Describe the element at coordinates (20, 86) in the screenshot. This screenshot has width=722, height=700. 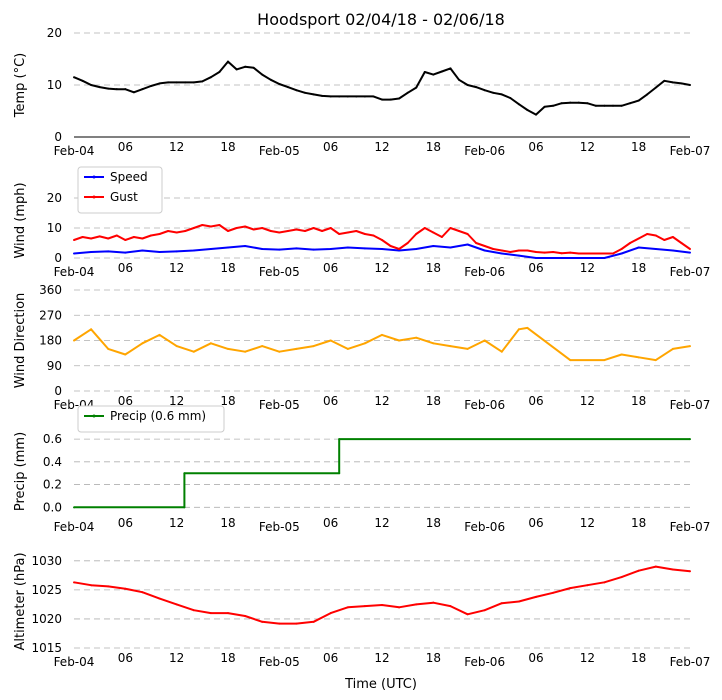
I see `temp-y-axis-label: Temp (°C)` at that location.